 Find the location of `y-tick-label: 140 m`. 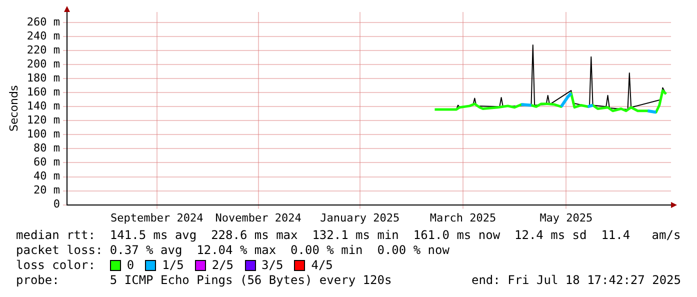

y-tick-label: 140 m is located at coordinates (43, 106).